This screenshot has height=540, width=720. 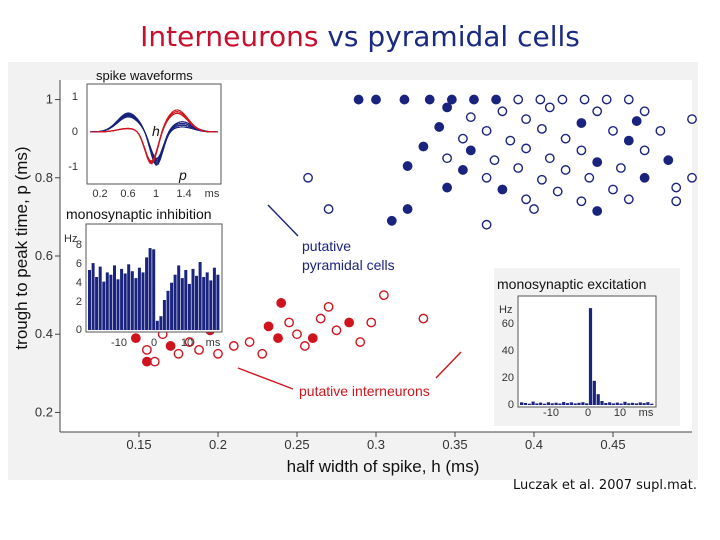 I want to click on x-tick-label: 0.15, so click(x=138, y=444).